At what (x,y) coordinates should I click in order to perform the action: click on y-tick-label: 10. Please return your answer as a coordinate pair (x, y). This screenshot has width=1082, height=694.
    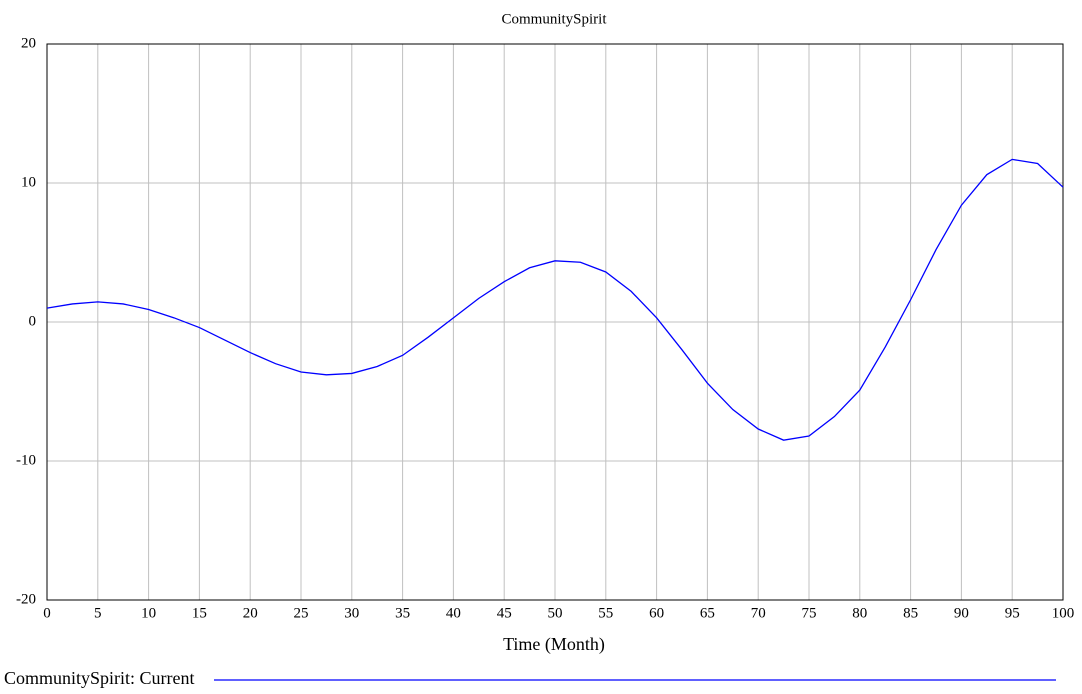
    Looking at the image, I should click on (28, 182).